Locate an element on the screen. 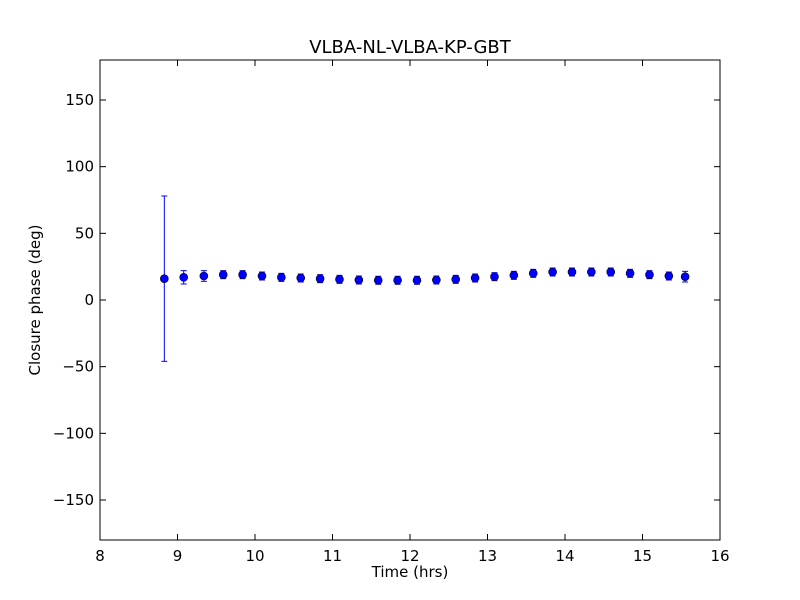 Image resolution: width=800 pixels, height=600 pixels. x-tick-label: 13 is located at coordinates (487, 556).